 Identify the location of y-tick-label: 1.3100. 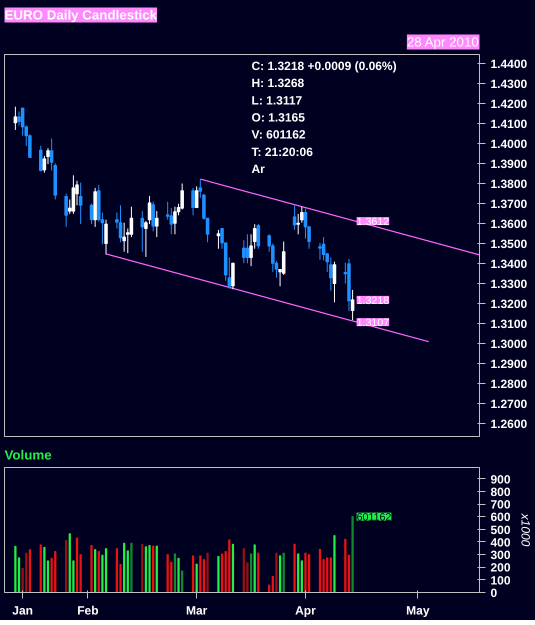
(509, 324).